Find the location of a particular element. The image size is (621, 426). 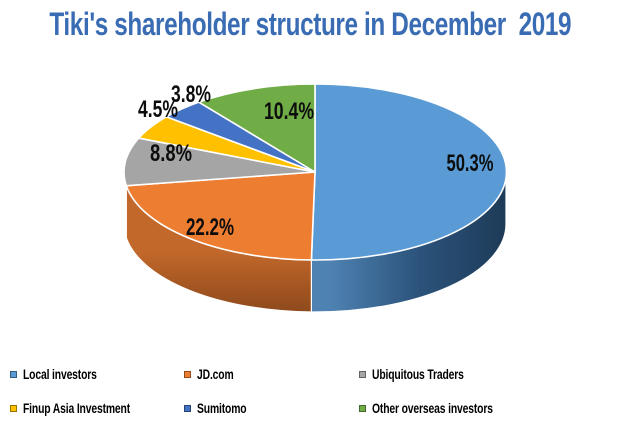

legend-label-other-overseas-investors: Other overseas investors is located at coordinates (432, 408).